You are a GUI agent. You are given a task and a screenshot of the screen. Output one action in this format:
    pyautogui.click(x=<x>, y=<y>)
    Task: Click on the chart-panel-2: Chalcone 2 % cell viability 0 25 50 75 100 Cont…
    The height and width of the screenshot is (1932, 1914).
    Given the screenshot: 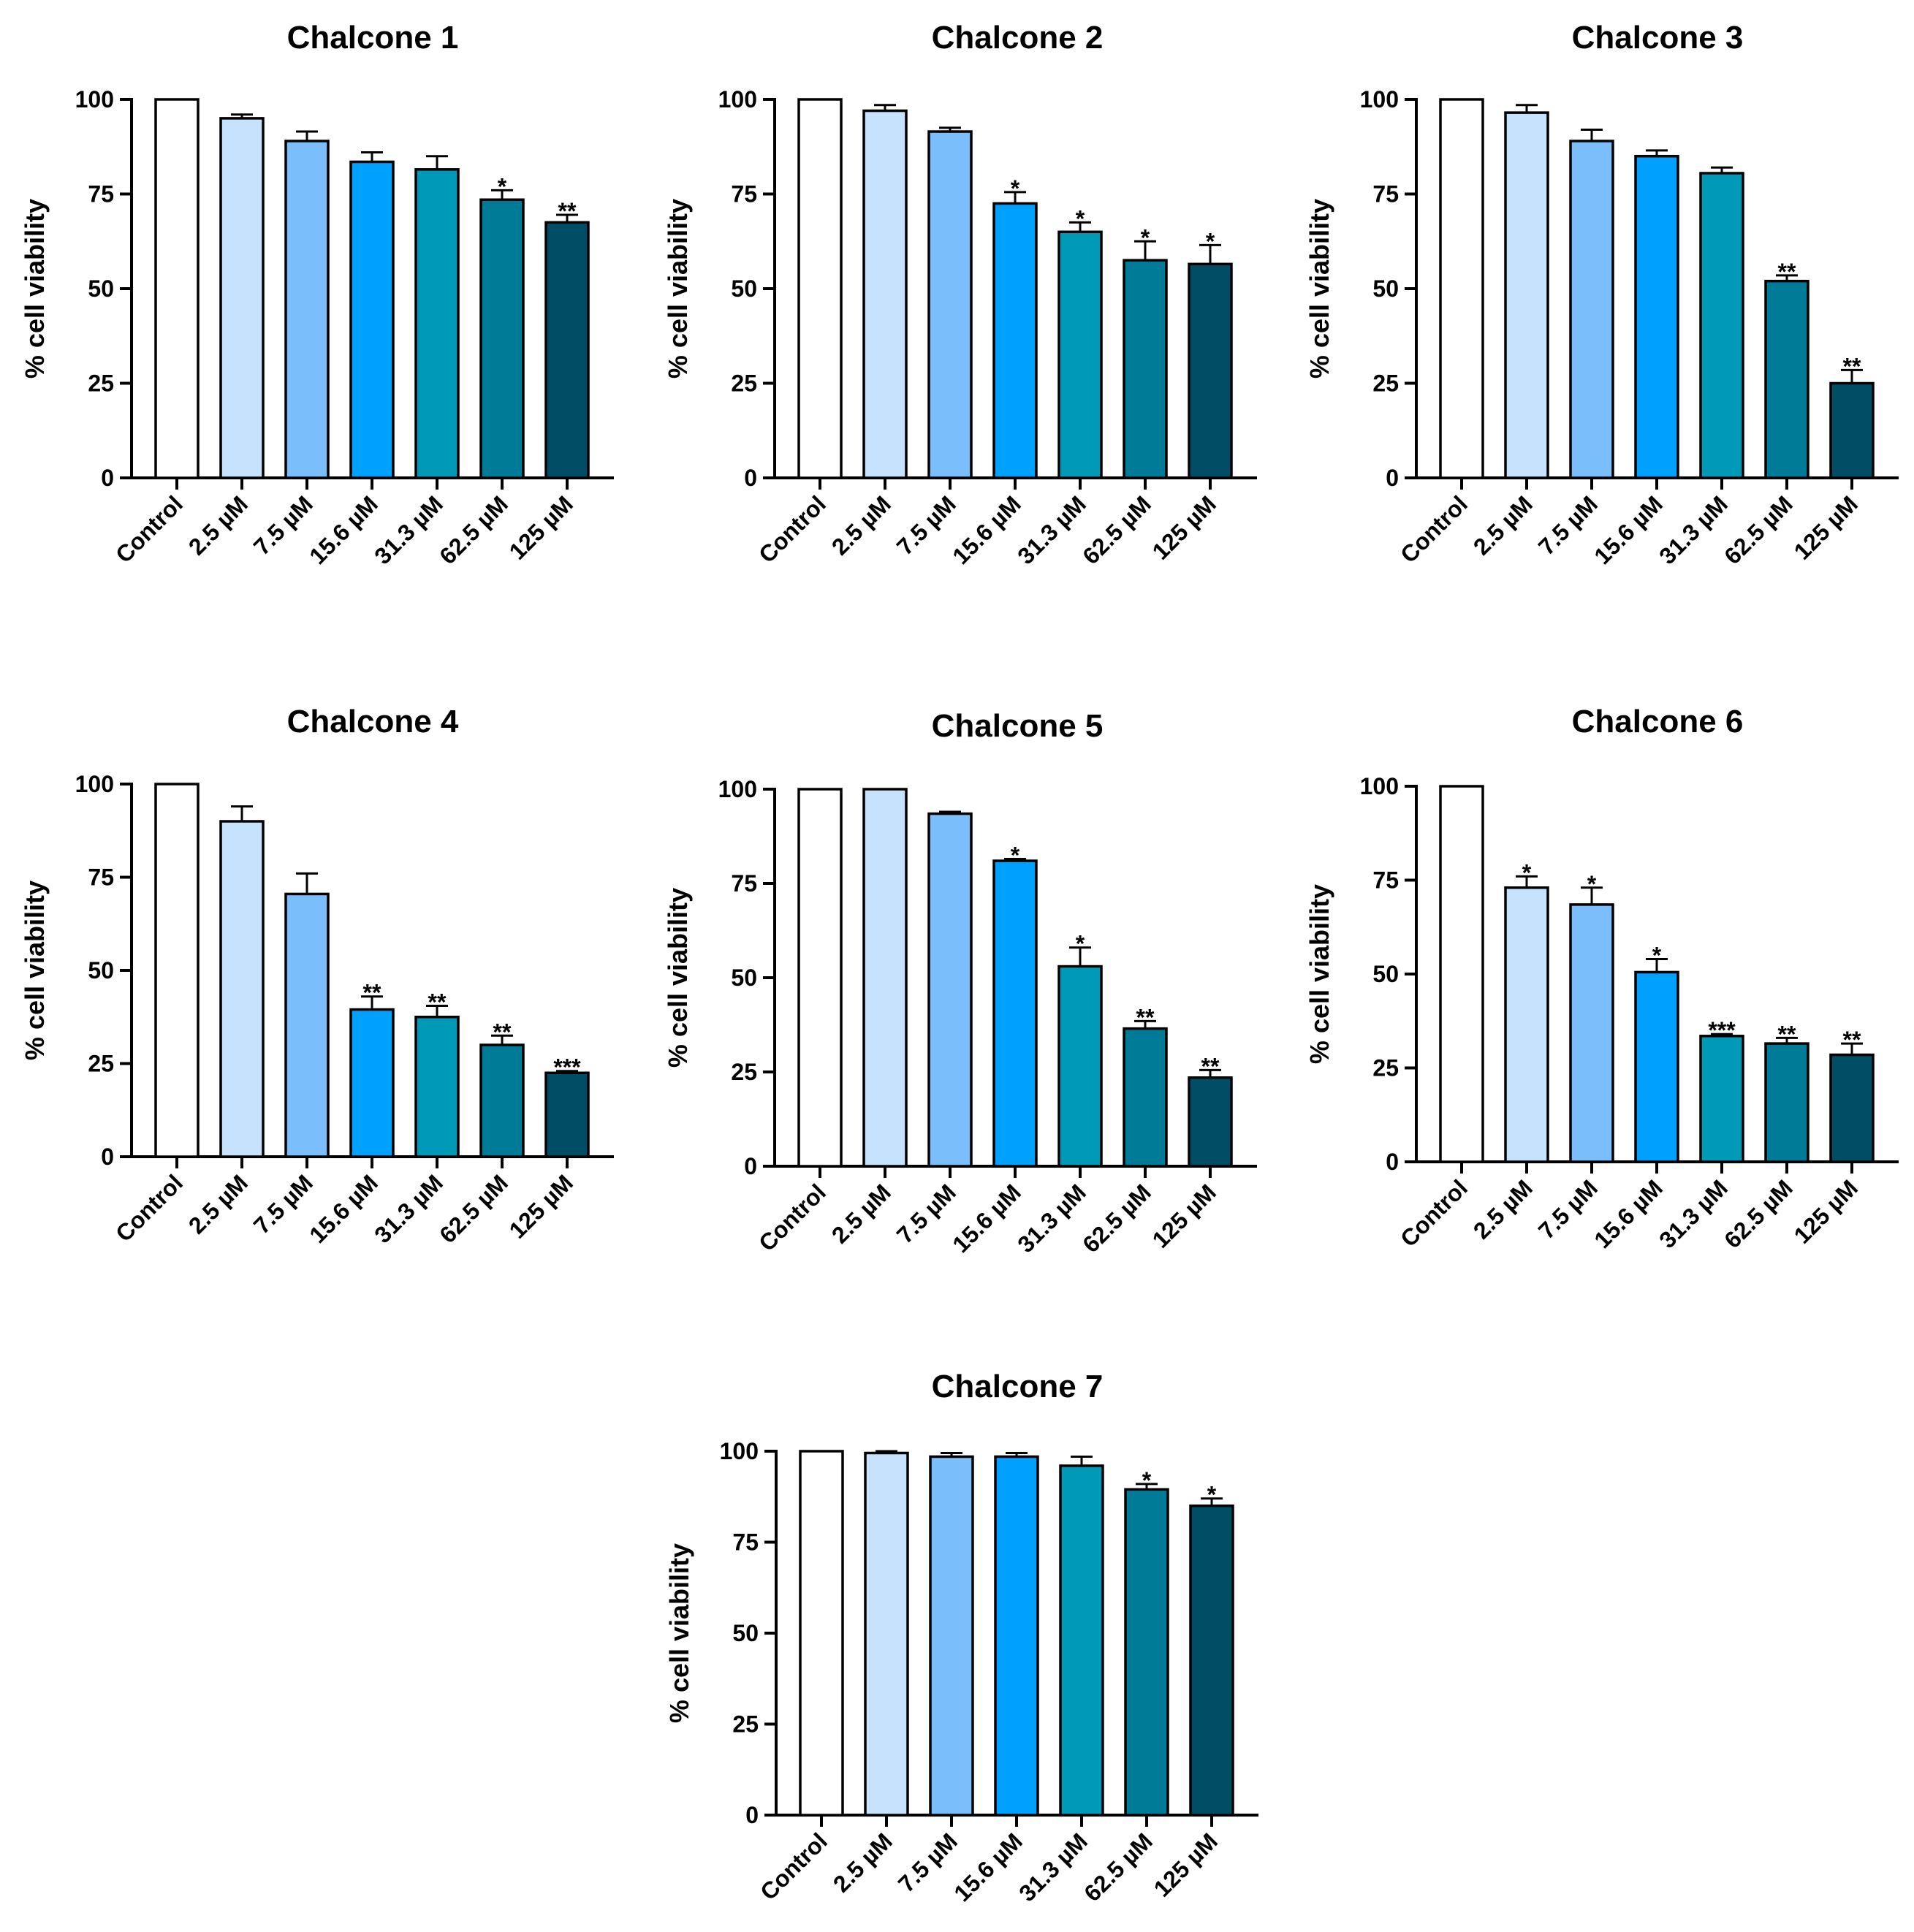 What is the action you would take?
    pyautogui.click(x=960, y=294)
    